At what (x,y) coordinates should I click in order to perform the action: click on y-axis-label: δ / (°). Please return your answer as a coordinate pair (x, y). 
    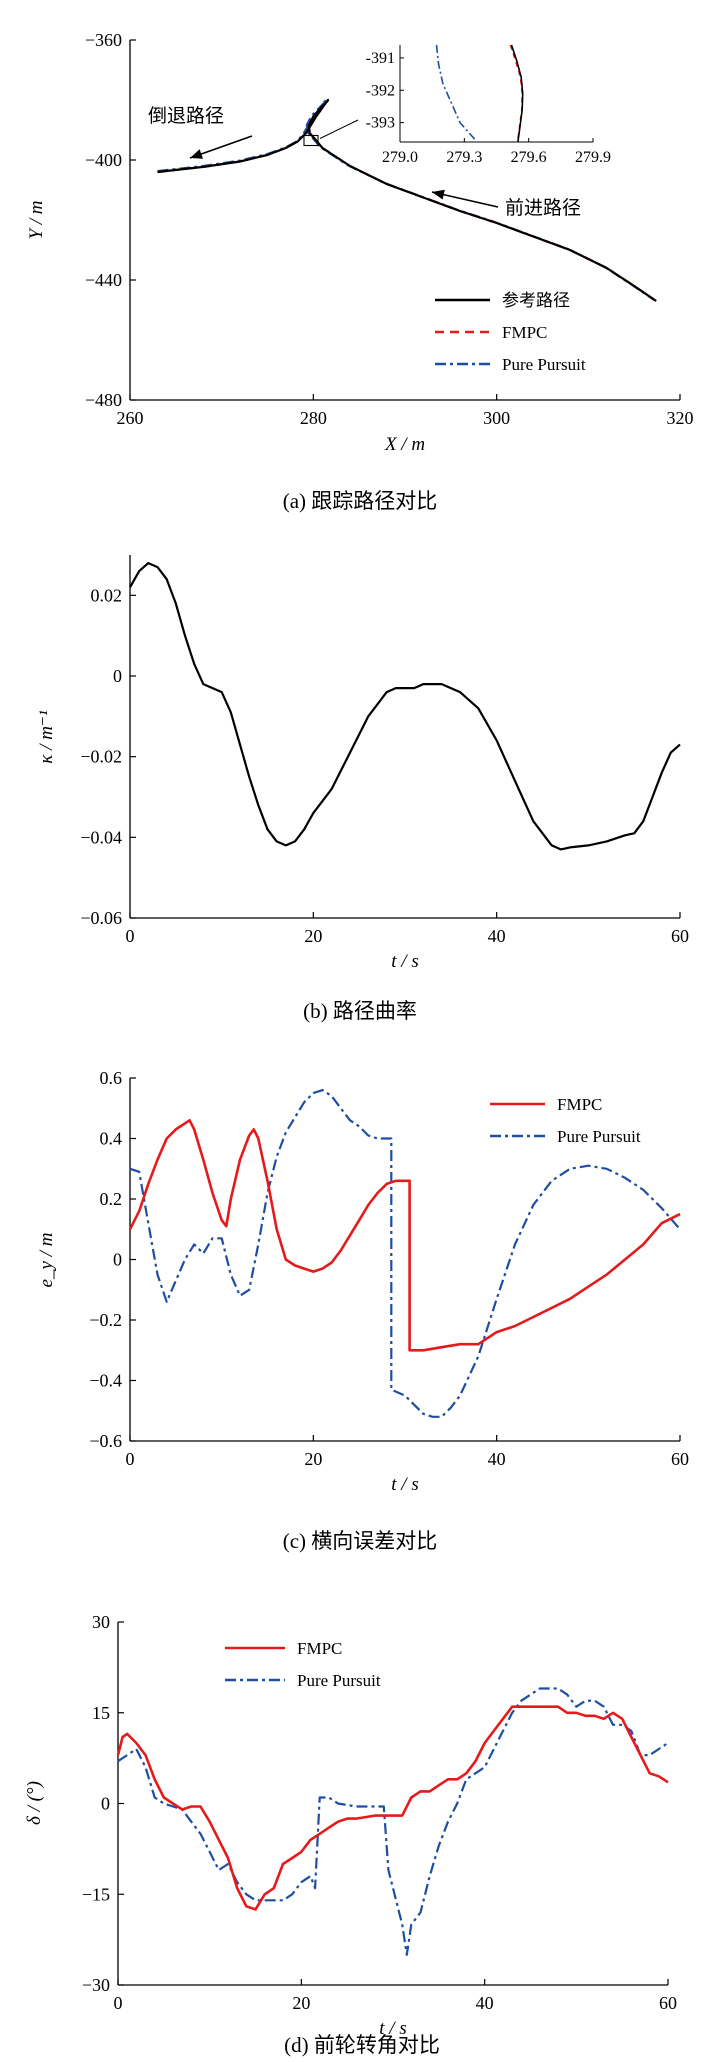
    Looking at the image, I should click on (34, 1803).